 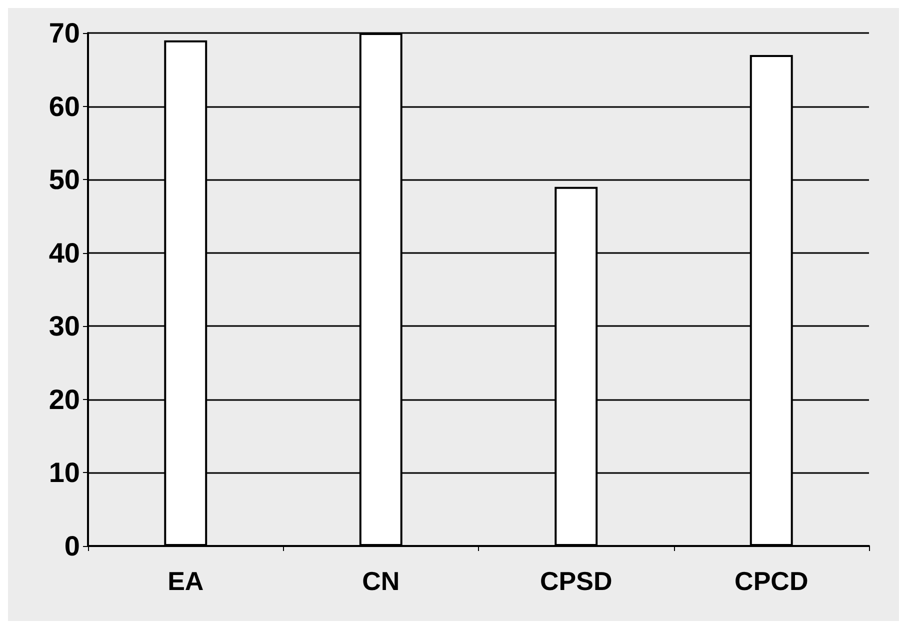 I want to click on y-tick-label: 30, so click(x=64, y=326).